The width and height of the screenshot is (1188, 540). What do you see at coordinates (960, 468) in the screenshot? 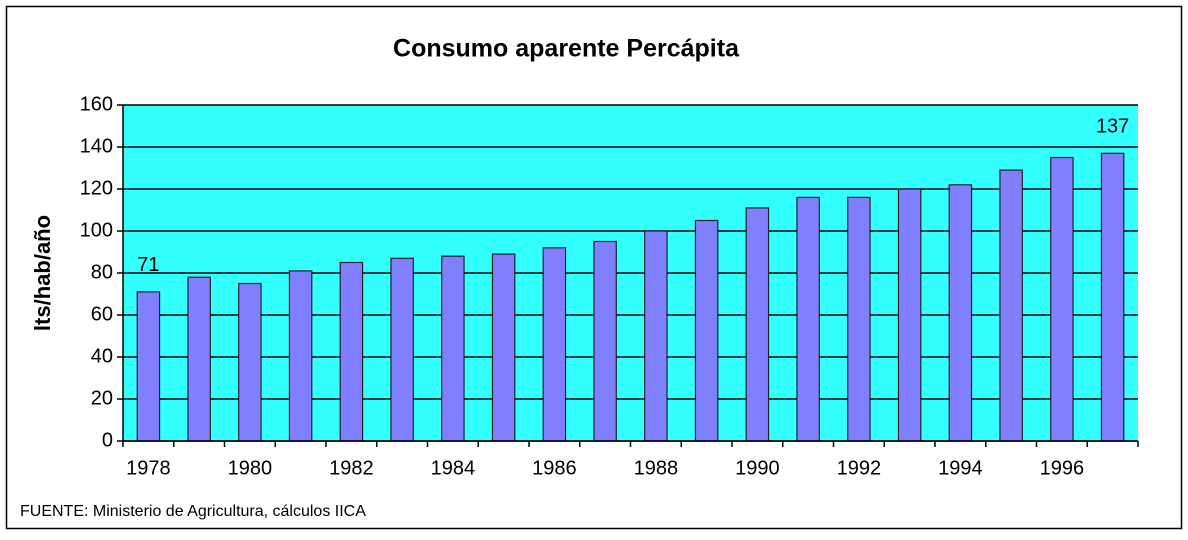
I see `x-tick-label: 1994` at bounding box center [960, 468].